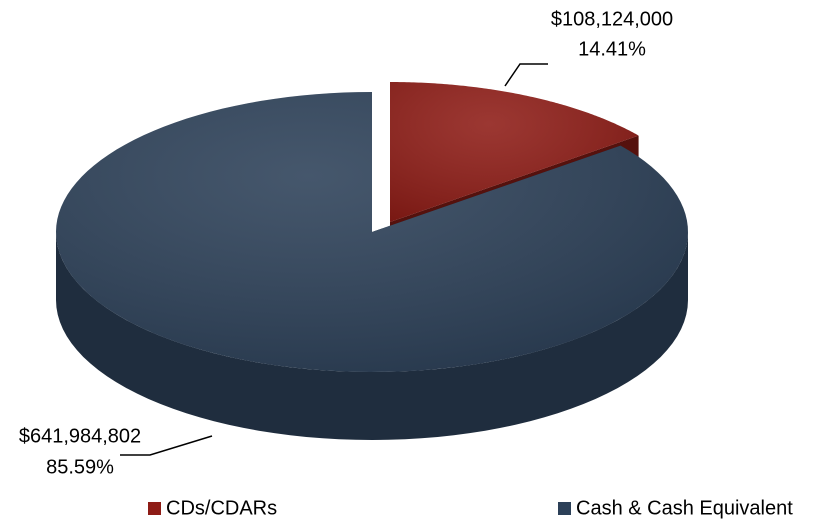 Image resolution: width=836 pixels, height=529 pixels. Describe the element at coordinates (612, 19) in the screenshot. I see `amount-label: $108,124,000` at that location.